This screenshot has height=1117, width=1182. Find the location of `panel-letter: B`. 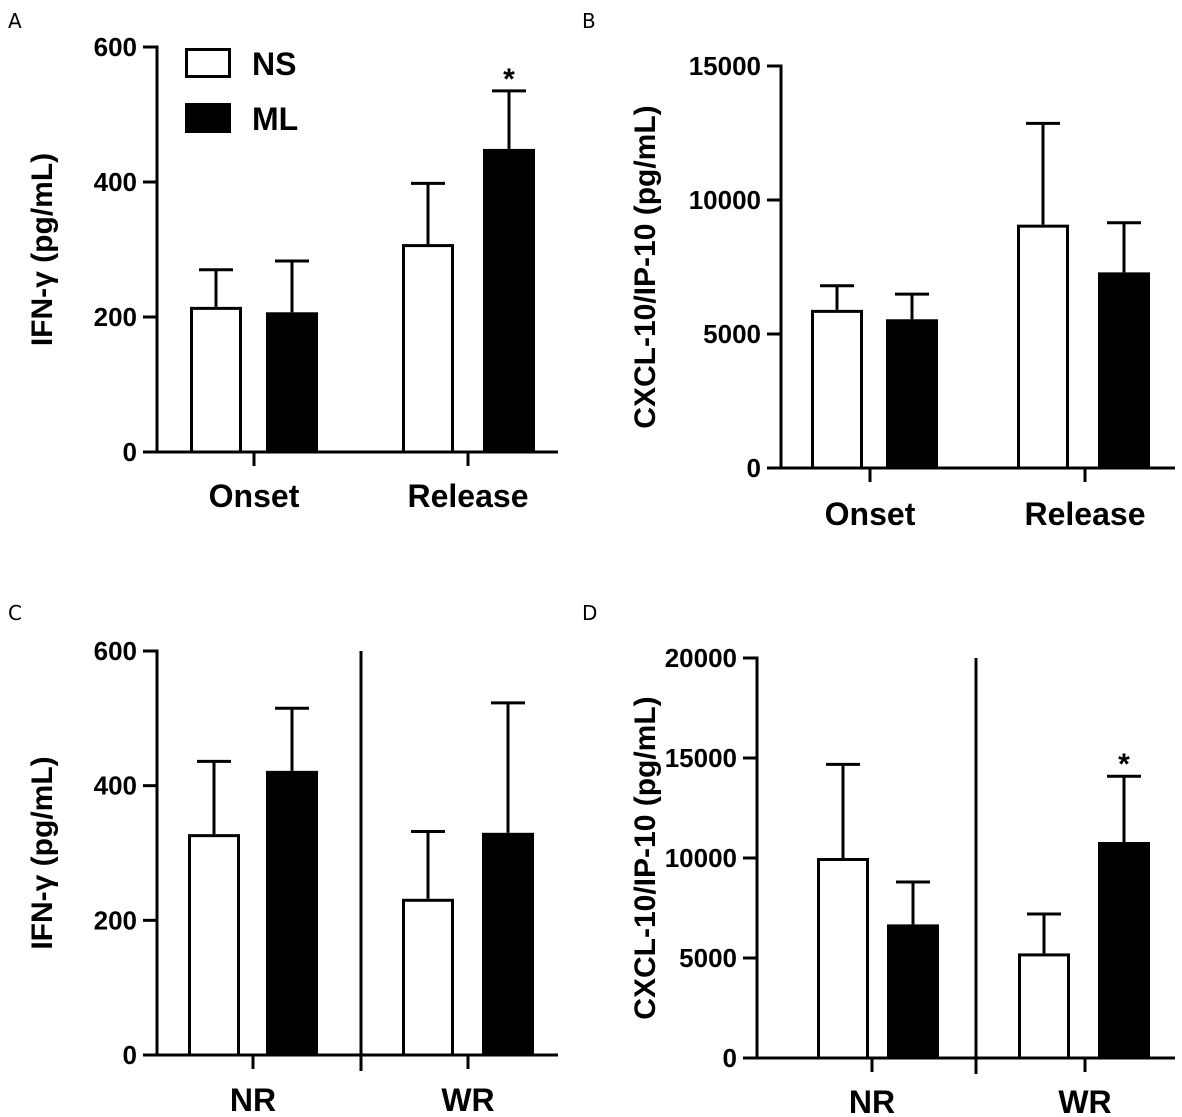

panel-letter: B is located at coordinates (589, 21).